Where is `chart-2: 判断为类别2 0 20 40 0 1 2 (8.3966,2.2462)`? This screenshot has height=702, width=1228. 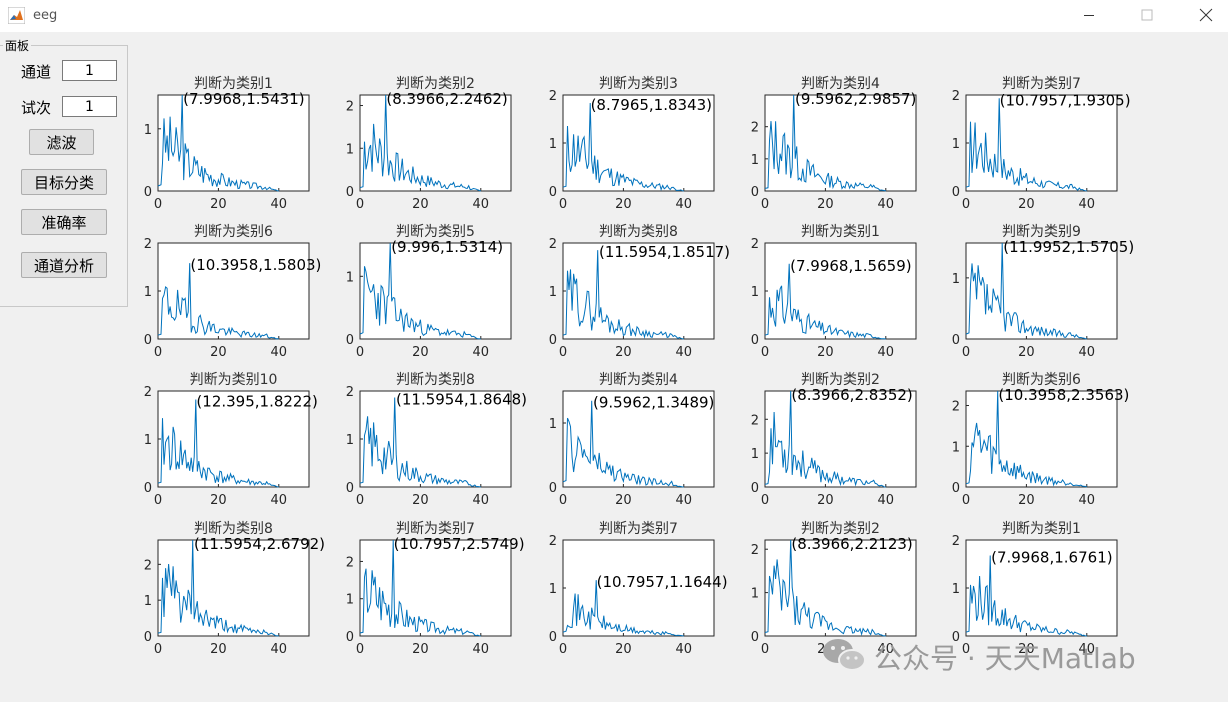 chart-2: 判断为类别2 0 20 40 0 1 2 (8.3966,2.2462) is located at coordinates (429, 144).